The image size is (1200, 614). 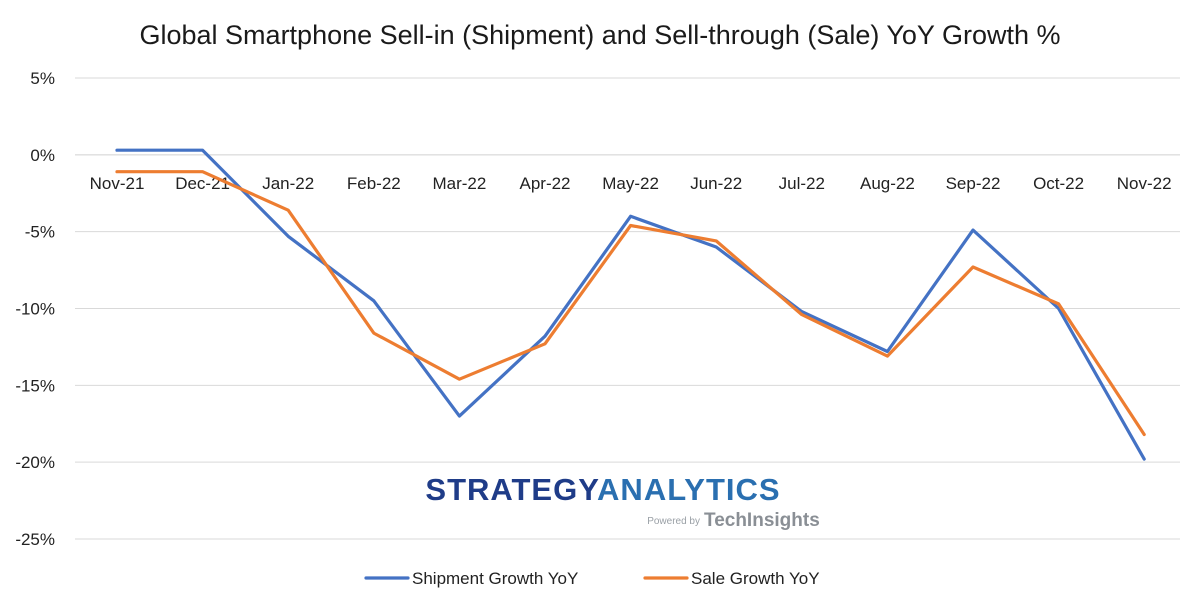 What do you see at coordinates (35, 385) in the screenshot?
I see `y-tick-label: -15%` at bounding box center [35, 385].